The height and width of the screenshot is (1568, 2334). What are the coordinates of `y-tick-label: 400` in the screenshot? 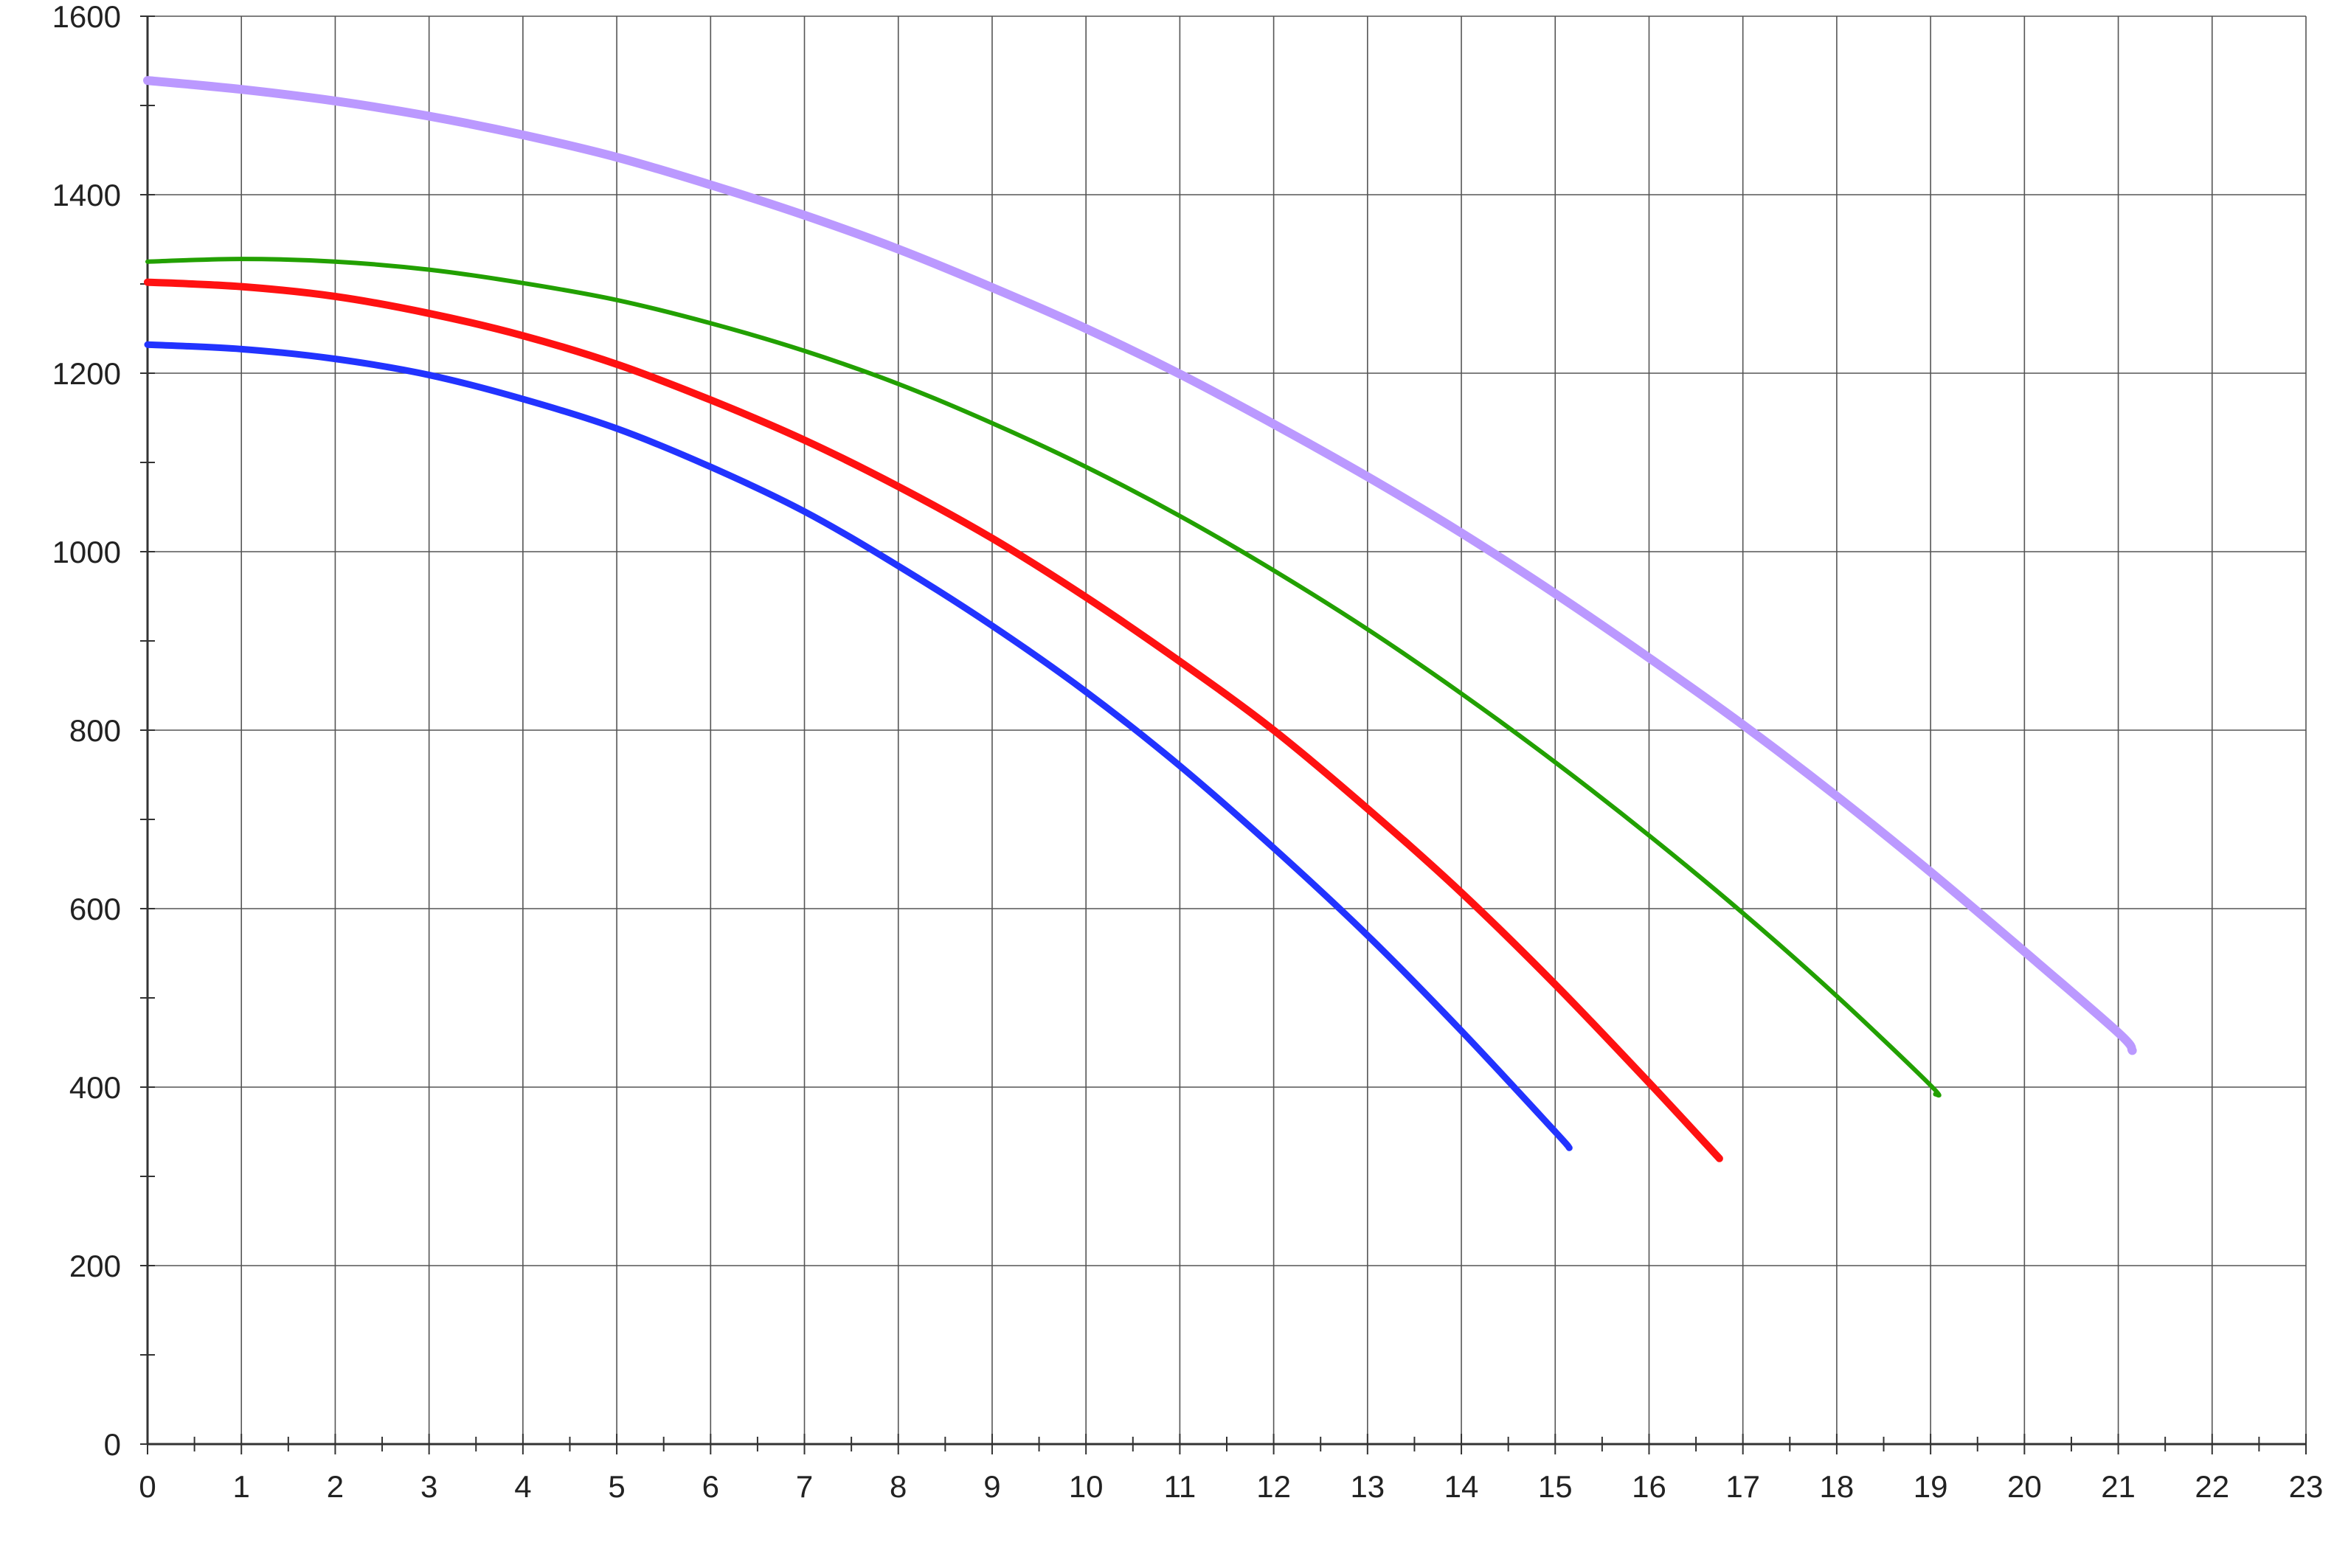 It's located at (95, 1087).